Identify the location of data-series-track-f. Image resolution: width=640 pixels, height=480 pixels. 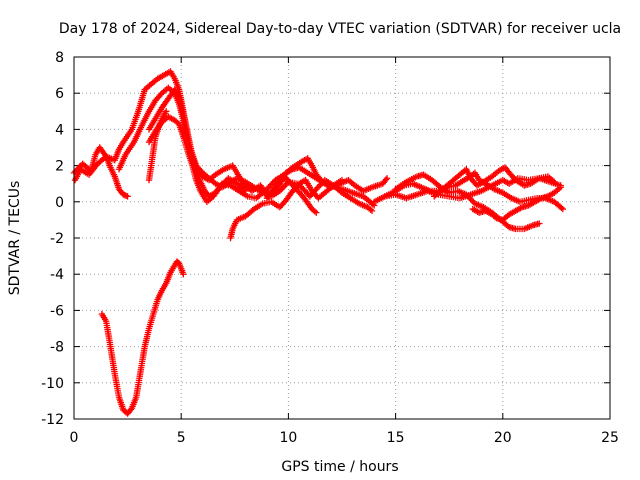
(157, 146).